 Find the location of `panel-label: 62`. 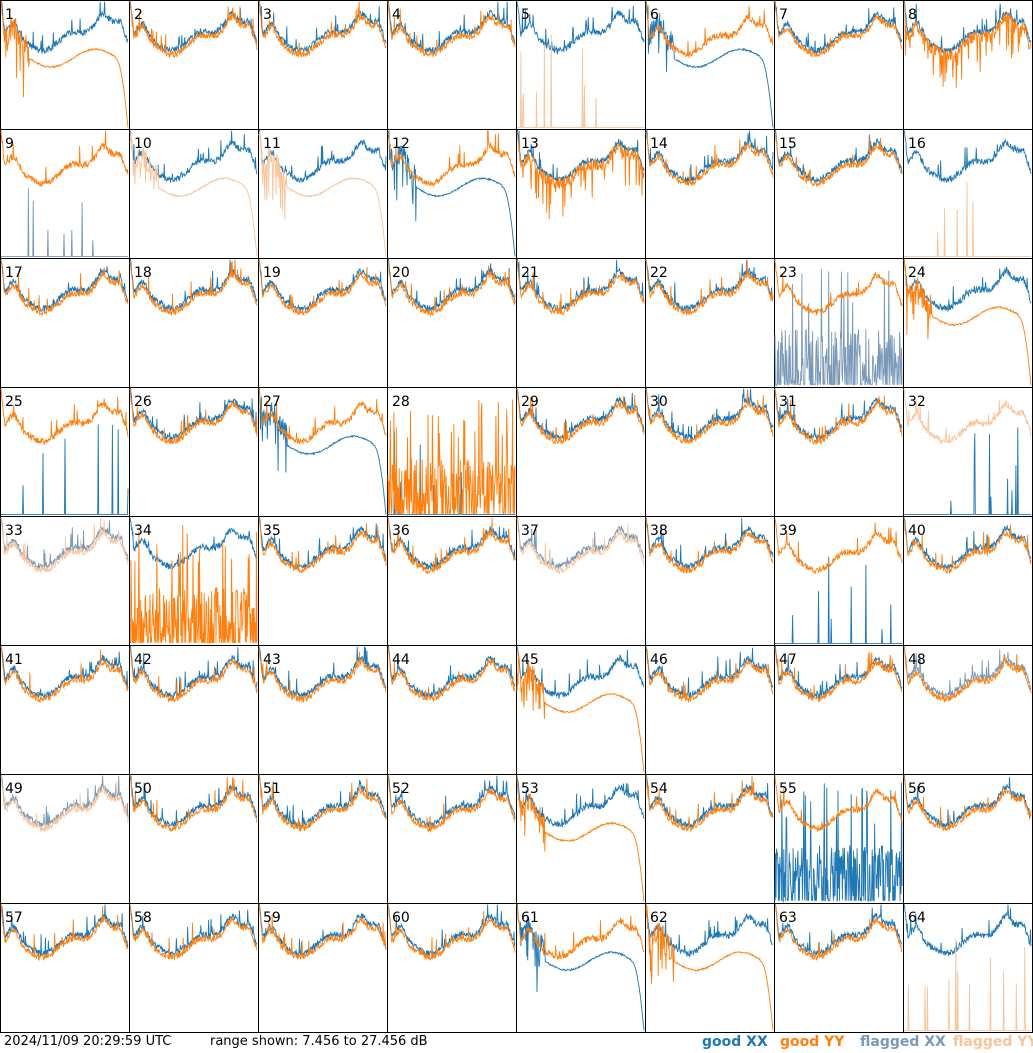

panel-label: 62 is located at coordinates (659, 918).